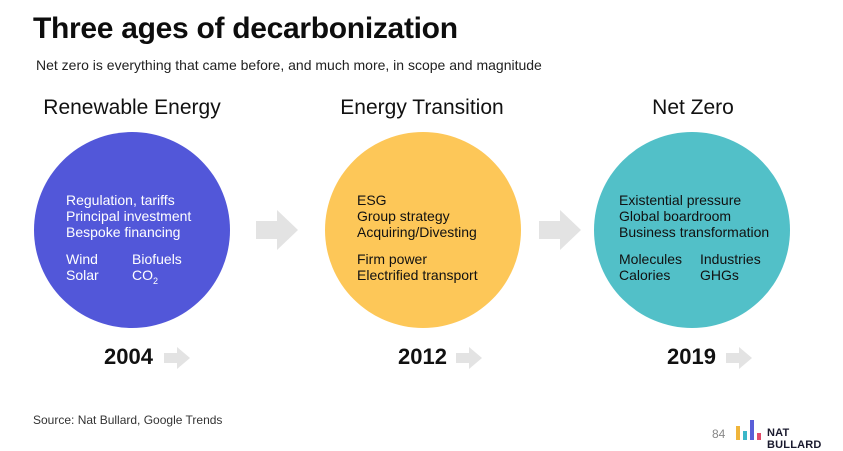  Describe the element at coordinates (680, 200) in the screenshot. I see `stage-line: Existential pressure` at that location.